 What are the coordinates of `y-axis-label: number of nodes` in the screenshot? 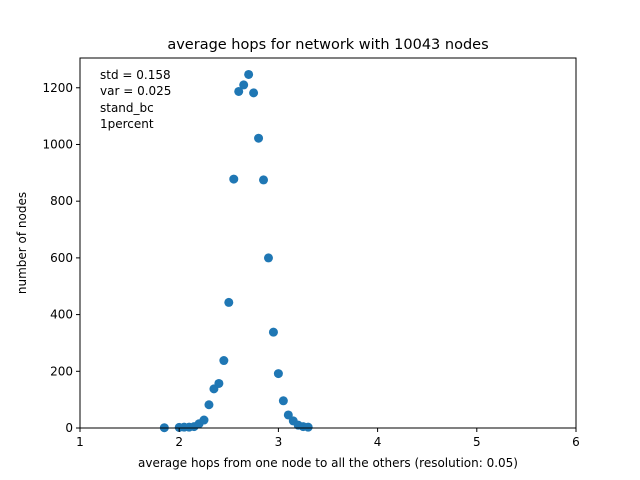 It's located at (22, 243).